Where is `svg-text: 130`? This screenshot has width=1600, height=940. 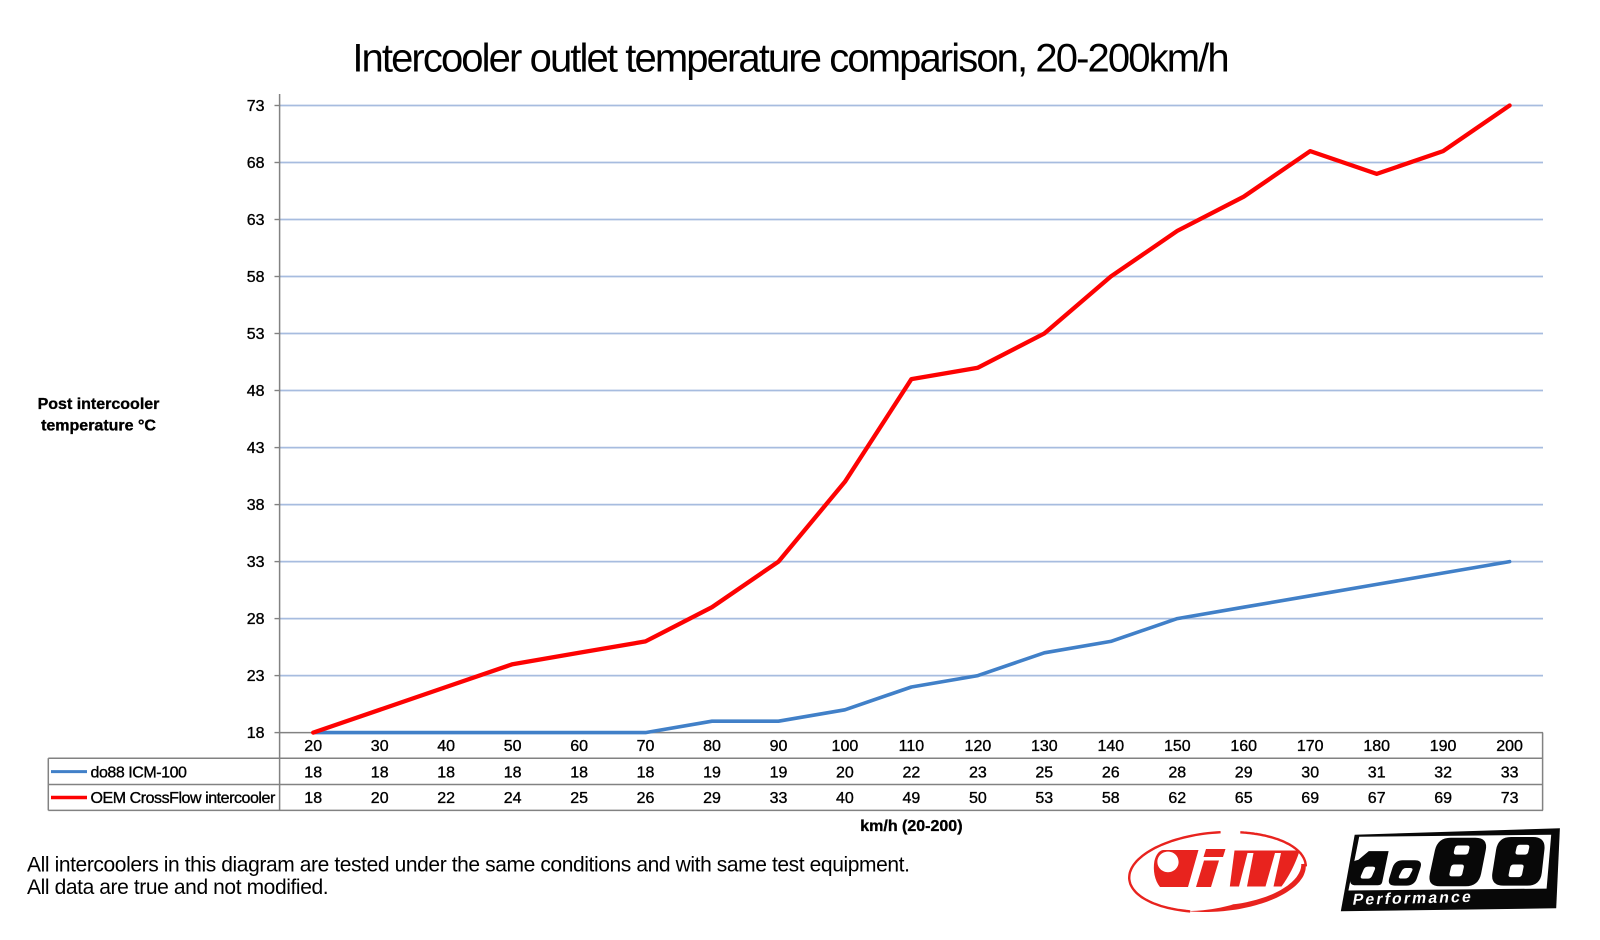
svg-text: 130 is located at coordinates (1044, 746).